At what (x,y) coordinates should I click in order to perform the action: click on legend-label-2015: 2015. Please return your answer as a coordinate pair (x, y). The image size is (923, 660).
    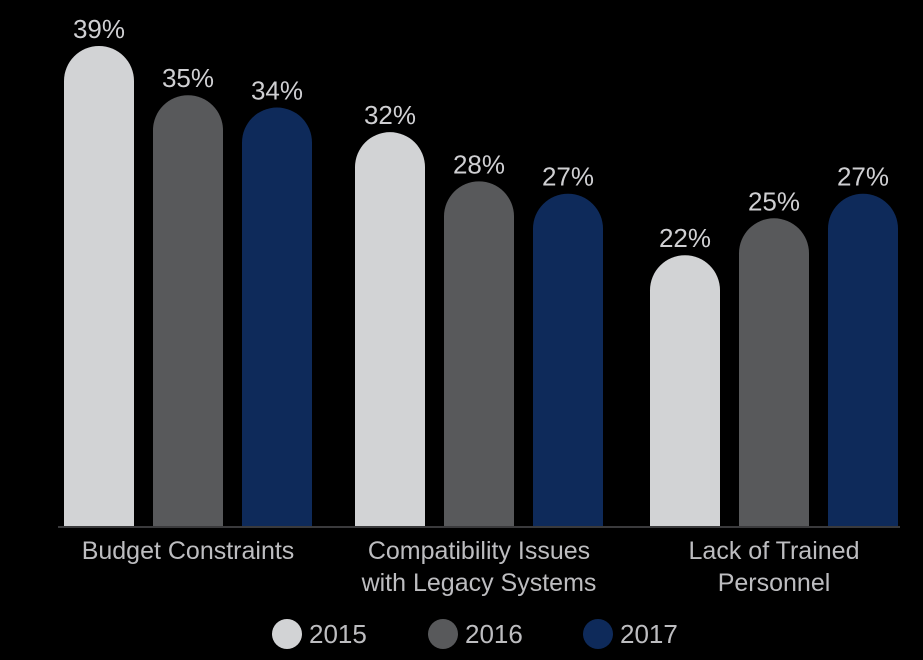
    Looking at the image, I should click on (338, 634).